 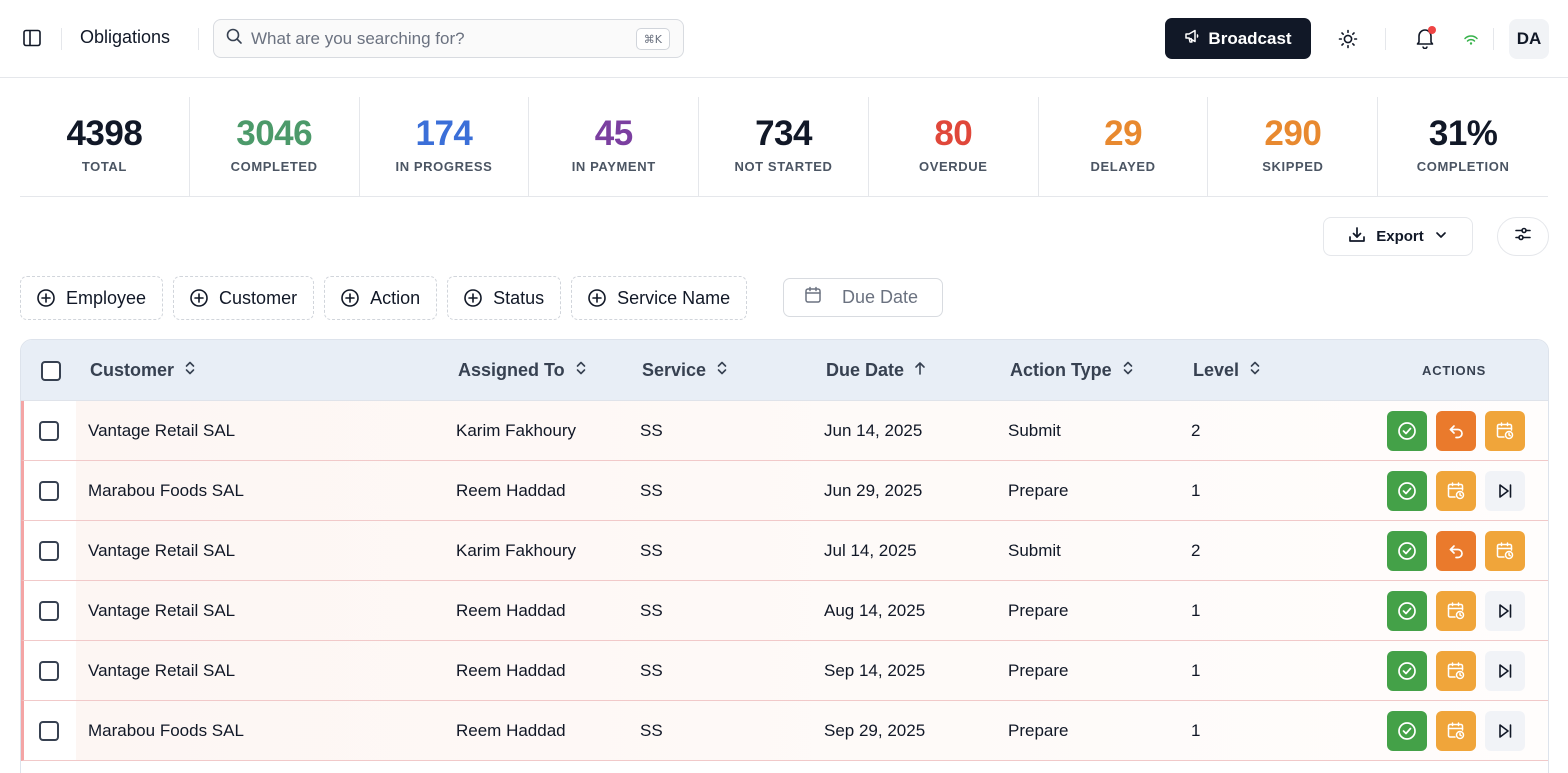 I want to click on cell-service: SS, so click(x=651, y=550).